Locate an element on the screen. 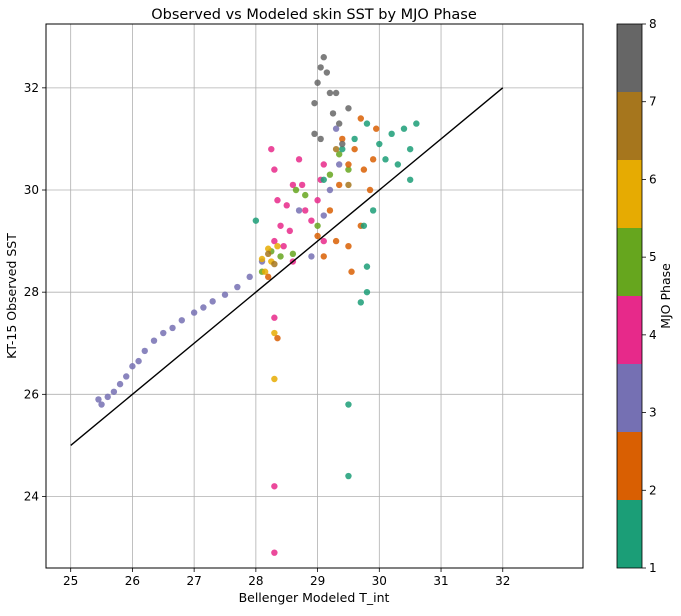  y-tick-label: 28 is located at coordinates (31, 292).